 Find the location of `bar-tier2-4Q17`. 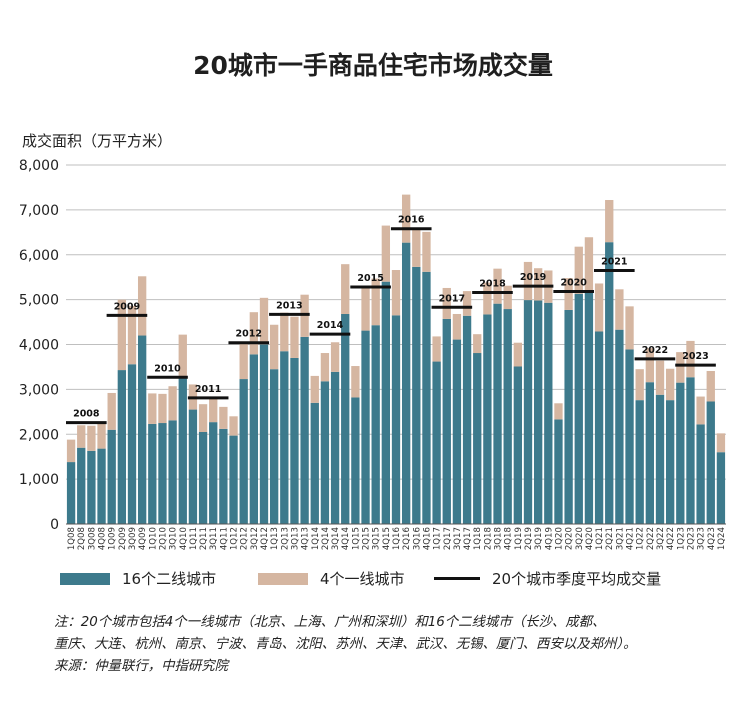

bar-tier2-4Q17 is located at coordinates (467, 419).